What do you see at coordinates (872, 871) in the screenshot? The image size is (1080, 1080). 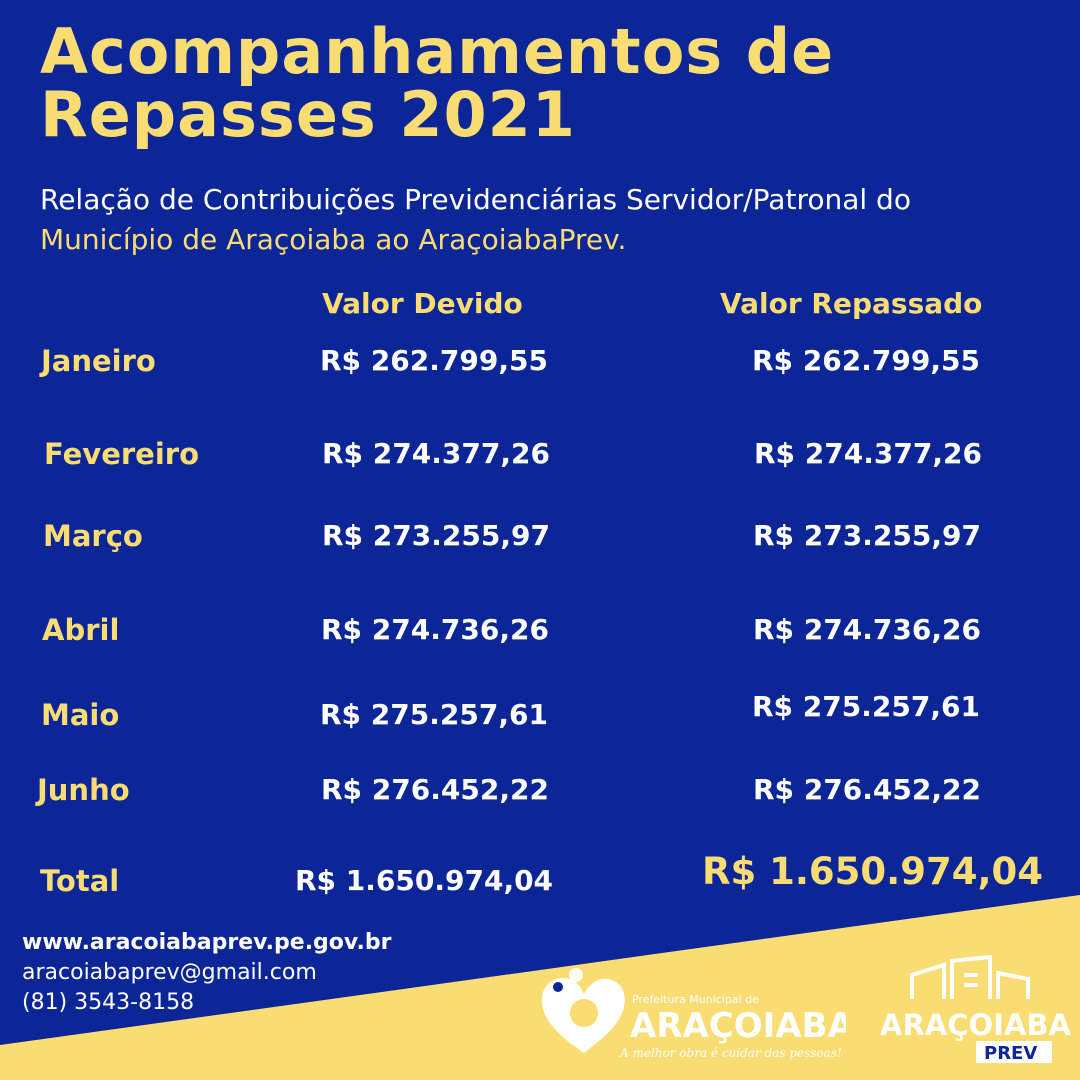 I see `cell-repassado-total: R$ 1.650.974,04` at bounding box center [872, 871].